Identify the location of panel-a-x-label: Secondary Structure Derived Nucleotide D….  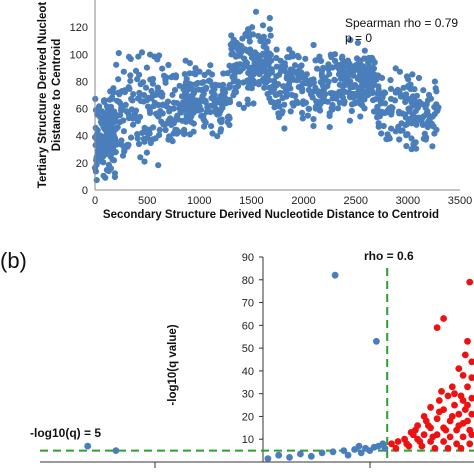
(271, 215).